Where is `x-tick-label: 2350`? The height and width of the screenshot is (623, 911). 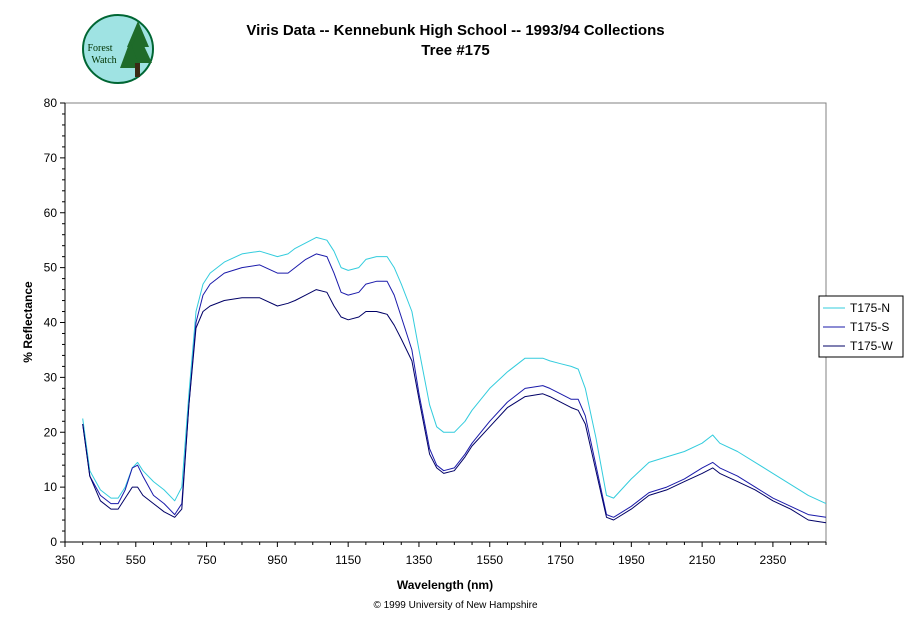
x-tick-label: 2350 is located at coordinates (773, 560).